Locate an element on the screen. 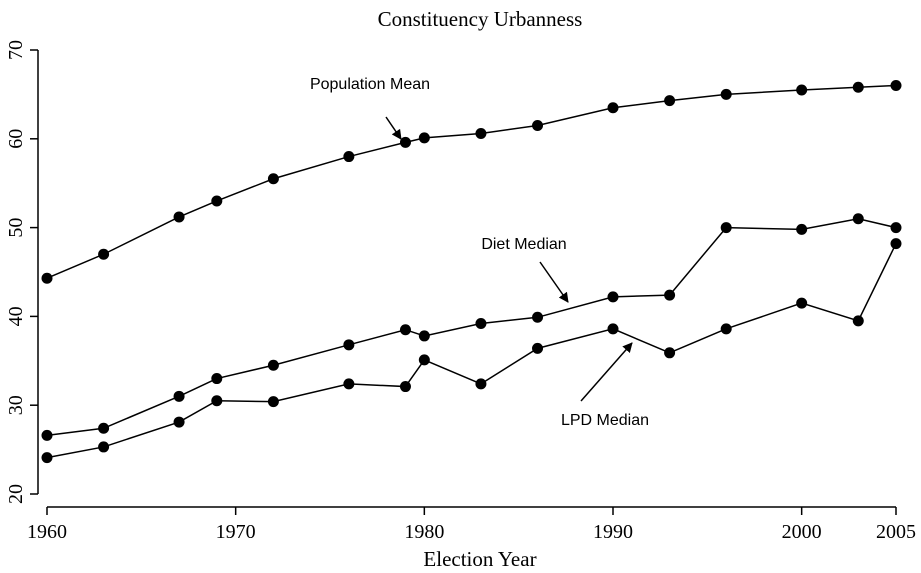 The width and height of the screenshot is (921, 573). y-tick-label: 40 is located at coordinates (16, 316).